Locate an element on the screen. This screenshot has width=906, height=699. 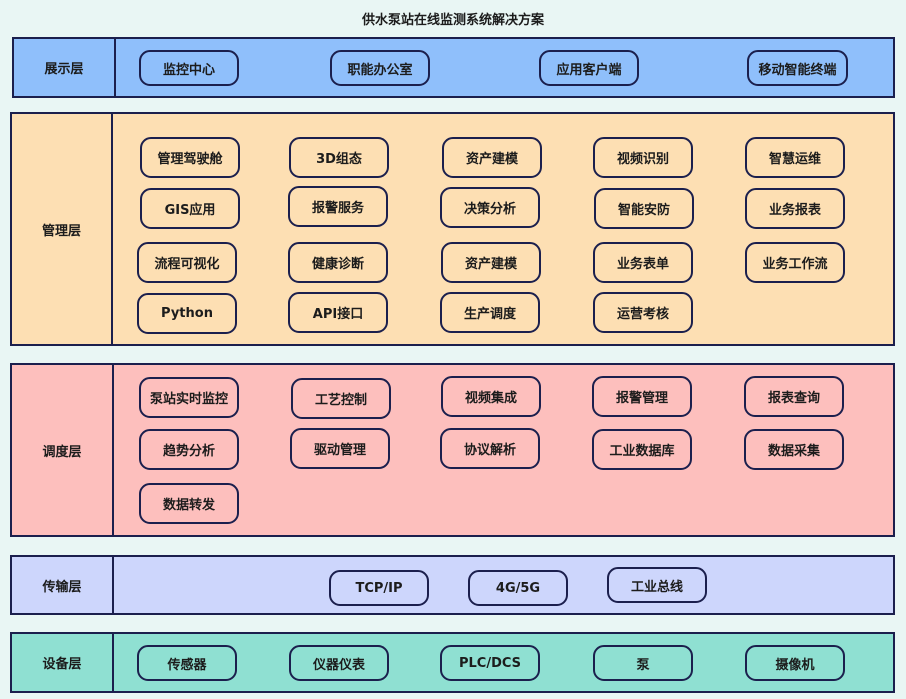
module-node: 驱动管理 is located at coordinates (340, 448).